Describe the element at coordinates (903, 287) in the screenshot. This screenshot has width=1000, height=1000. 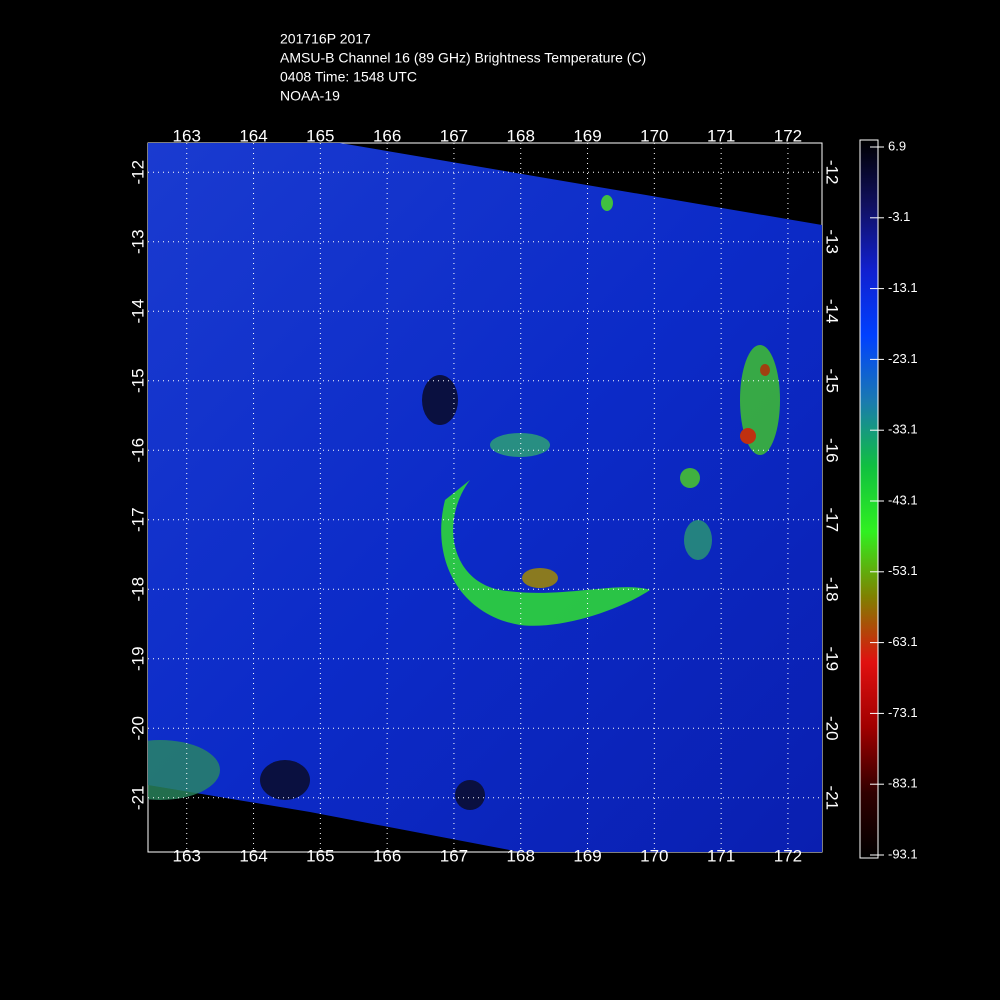
I see `colorbar-tick-label: -13.1` at that location.